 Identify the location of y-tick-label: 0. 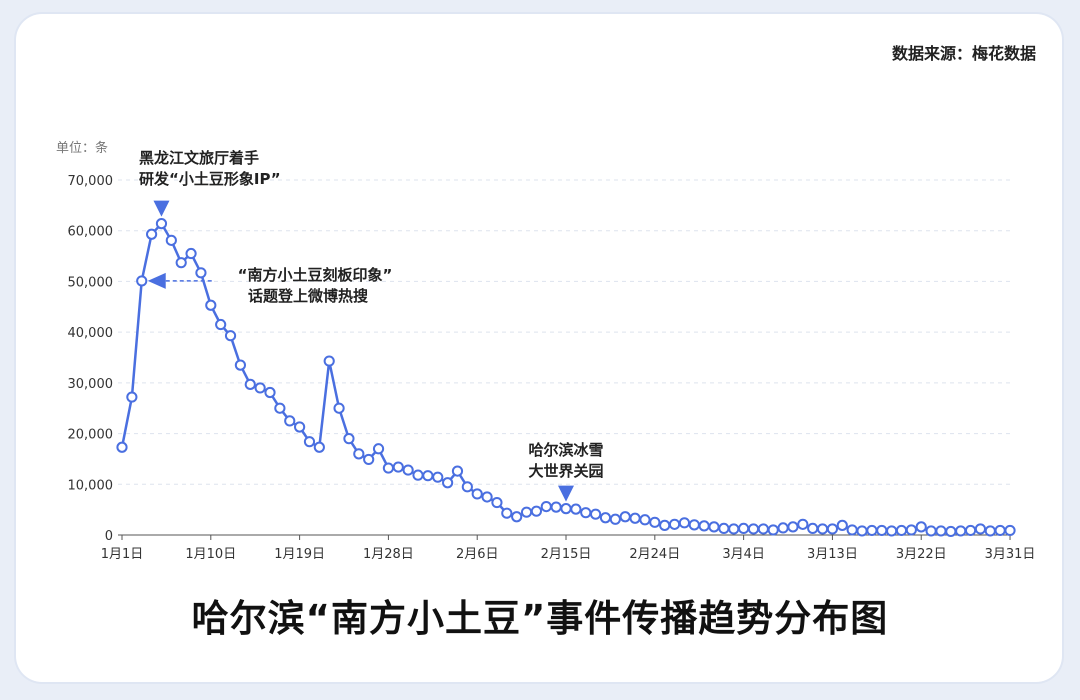
(109, 536).